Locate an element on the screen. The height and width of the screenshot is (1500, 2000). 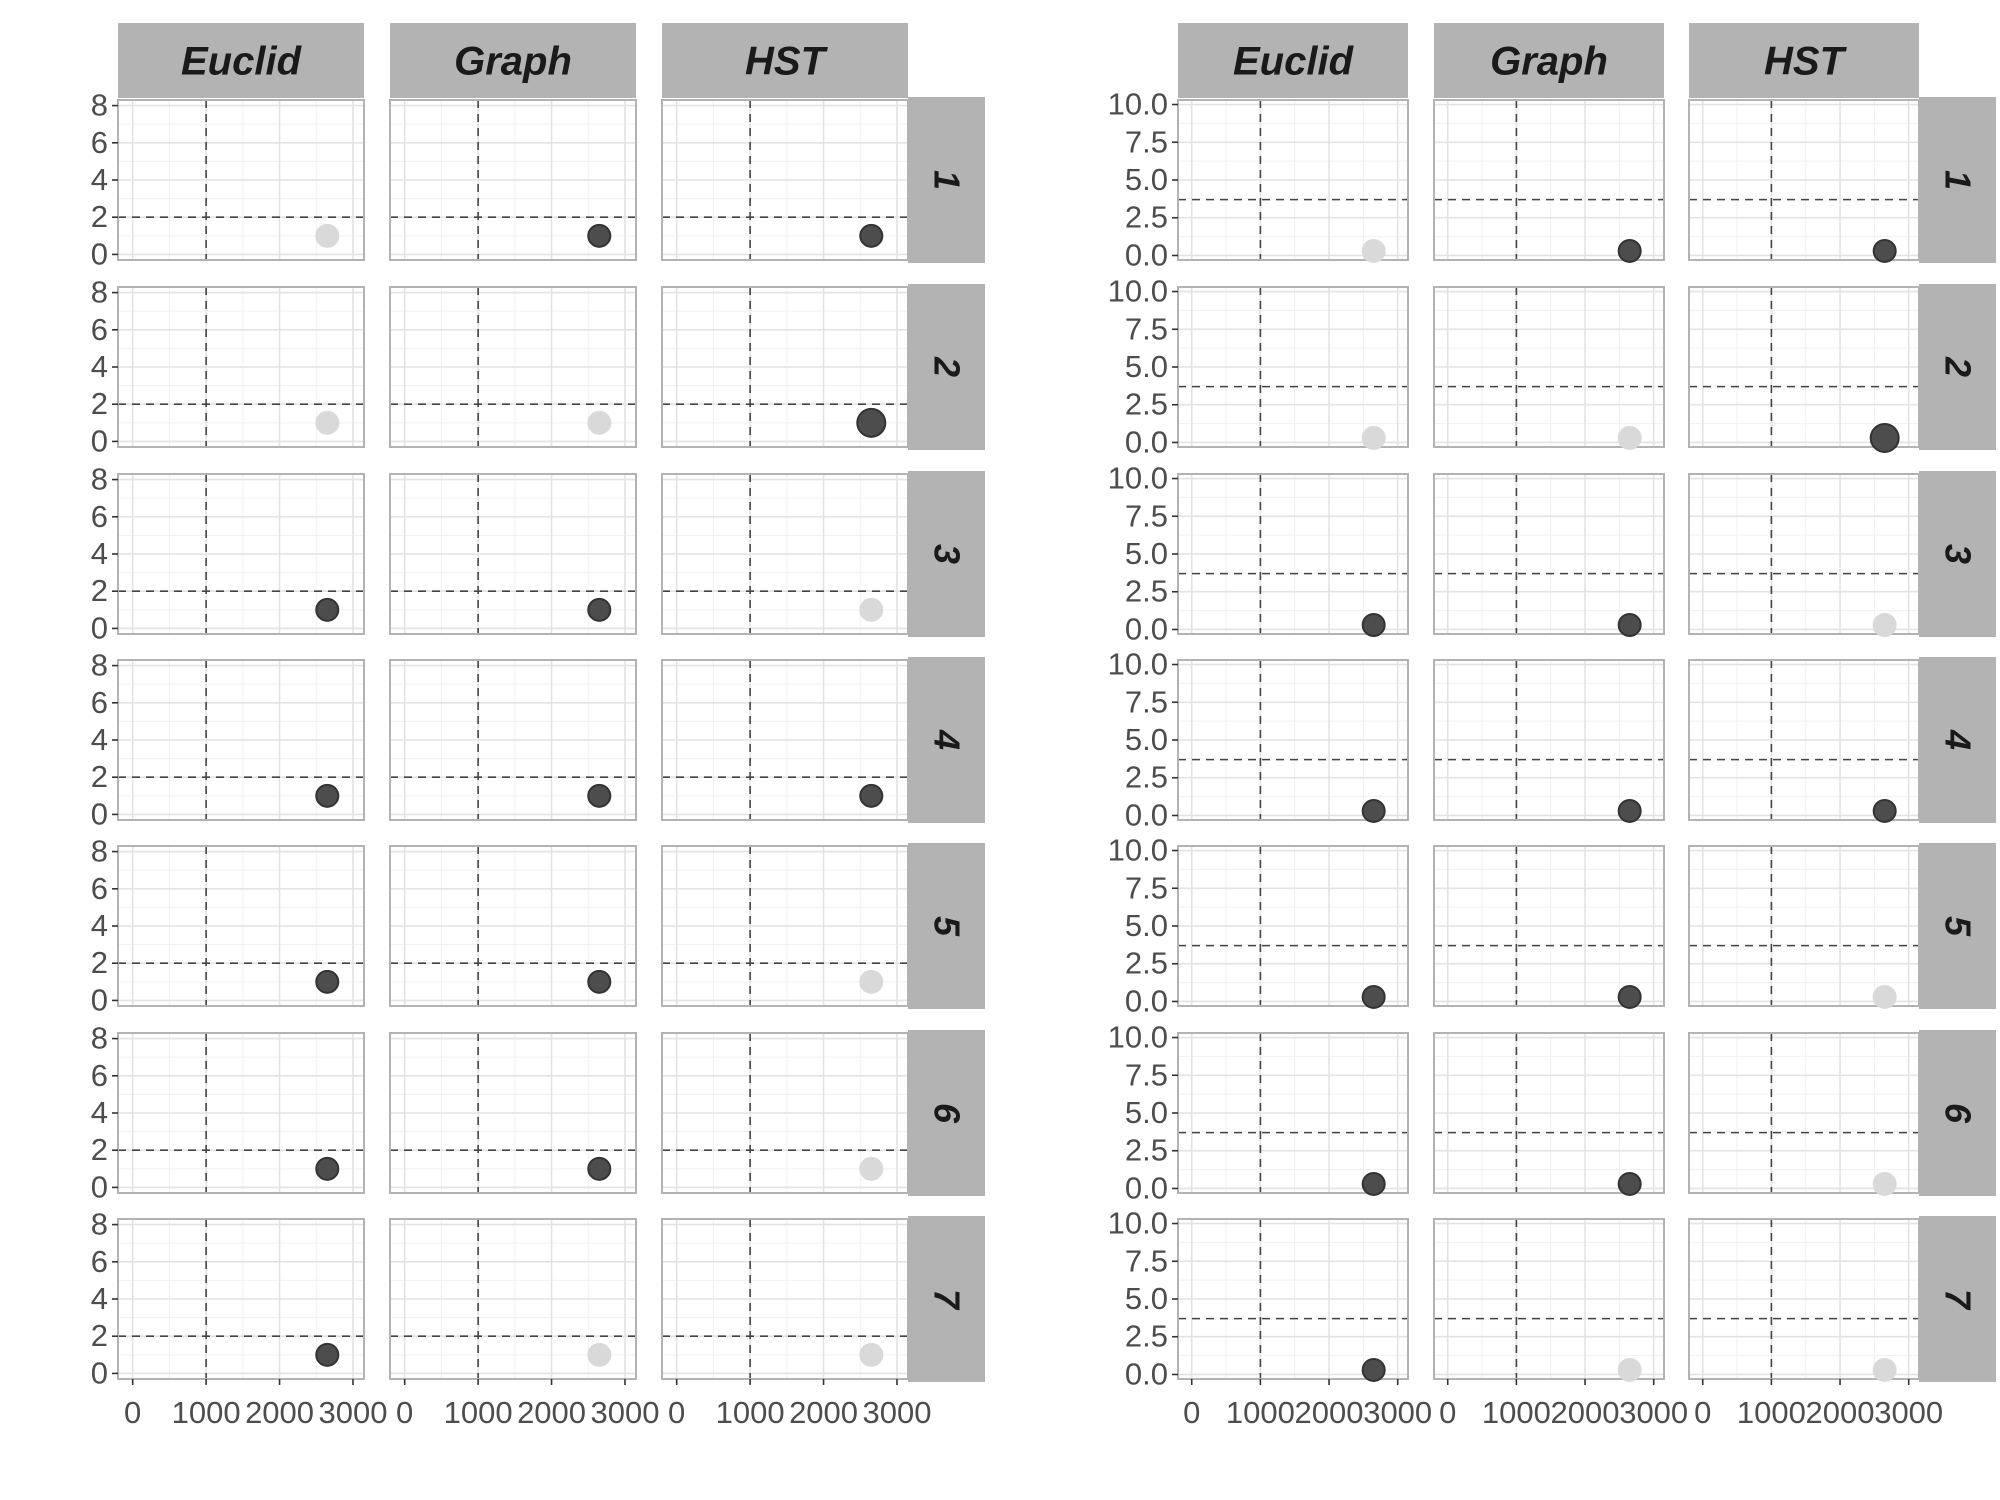
panel-6-graph is located at coordinates (513, 1113).